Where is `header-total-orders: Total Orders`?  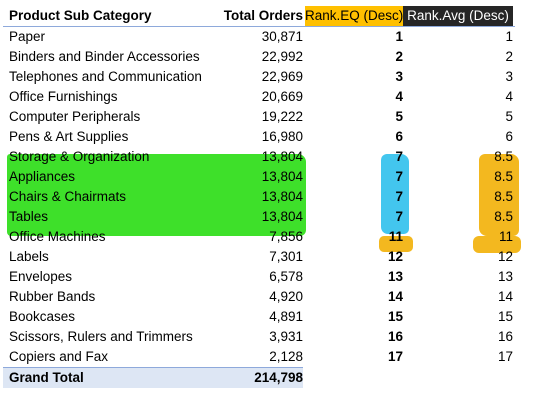 header-total-orders: Total Orders is located at coordinates (263, 15).